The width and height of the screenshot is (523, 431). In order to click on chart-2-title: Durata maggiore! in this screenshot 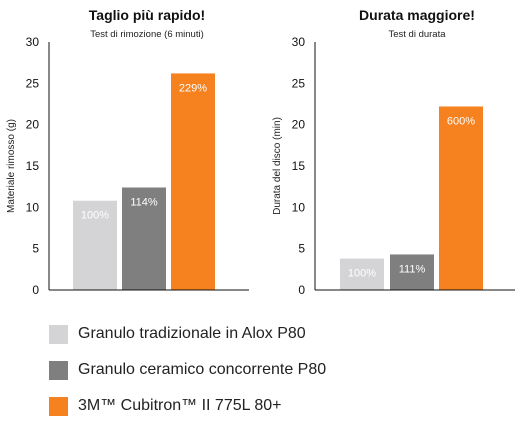, I will do `click(417, 15)`.